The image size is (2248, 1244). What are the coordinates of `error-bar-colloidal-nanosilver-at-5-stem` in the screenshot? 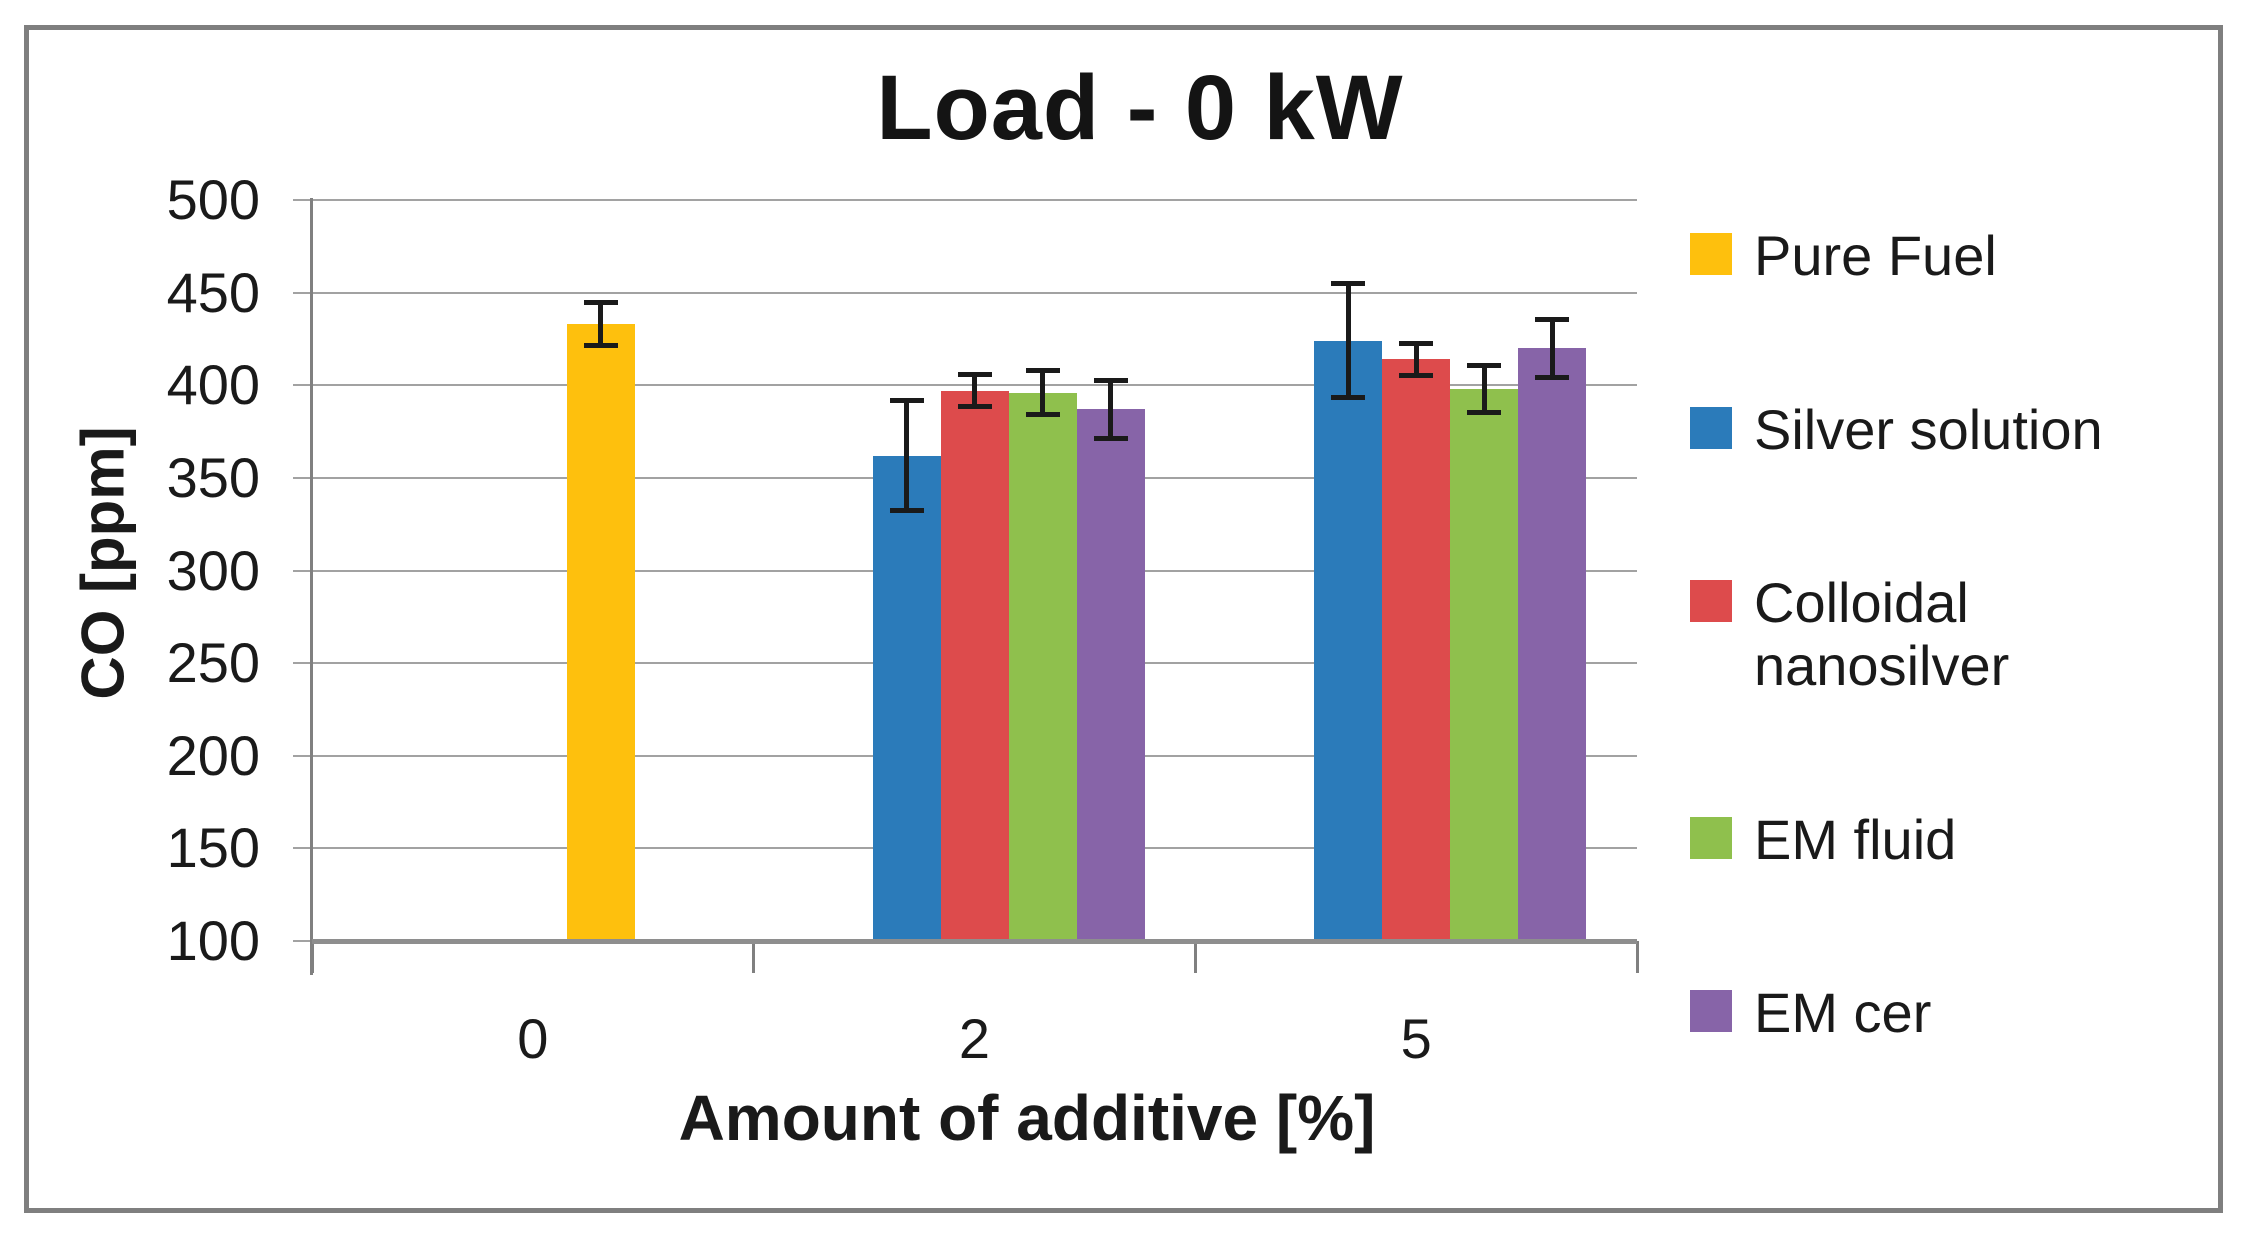 It's located at (1416, 359).